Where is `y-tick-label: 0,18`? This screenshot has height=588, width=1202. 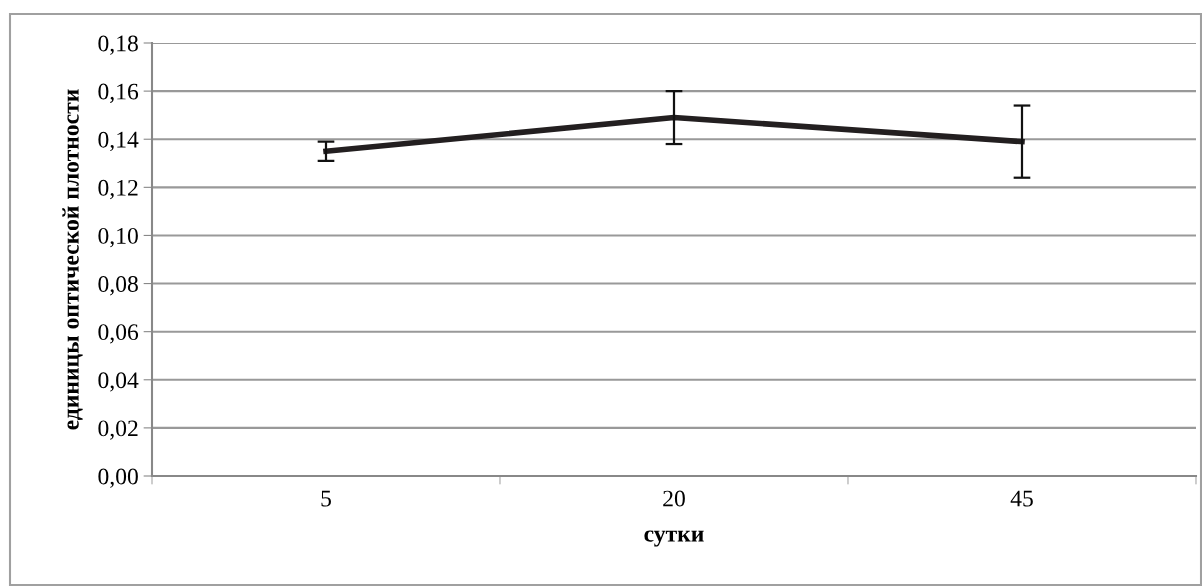
y-tick-label: 0,18 is located at coordinates (118, 45).